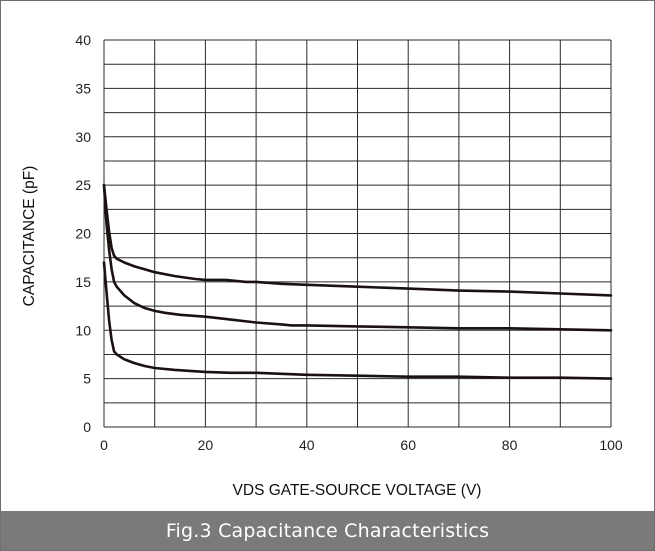 The image size is (655, 551). What do you see at coordinates (87, 427) in the screenshot?
I see `y-tick-label: 0` at bounding box center [87, 427].